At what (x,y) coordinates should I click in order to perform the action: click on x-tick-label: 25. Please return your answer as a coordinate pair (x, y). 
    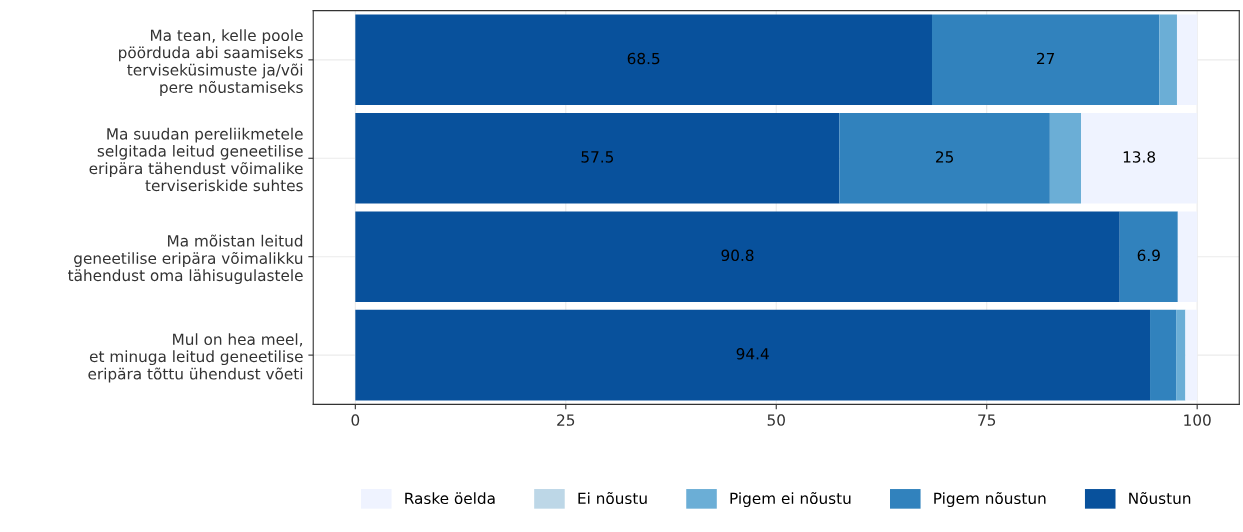
    Looking at the image, I should click on (566, 420).